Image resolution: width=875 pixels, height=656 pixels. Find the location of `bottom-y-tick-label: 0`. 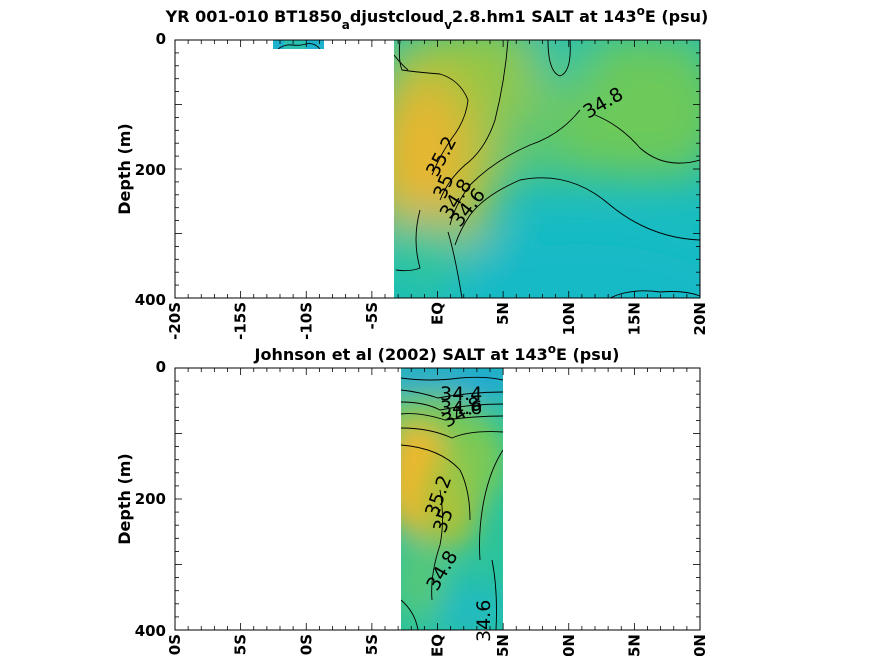

bottom-y-tick-label: 0 is located at coordinates (161, 367).